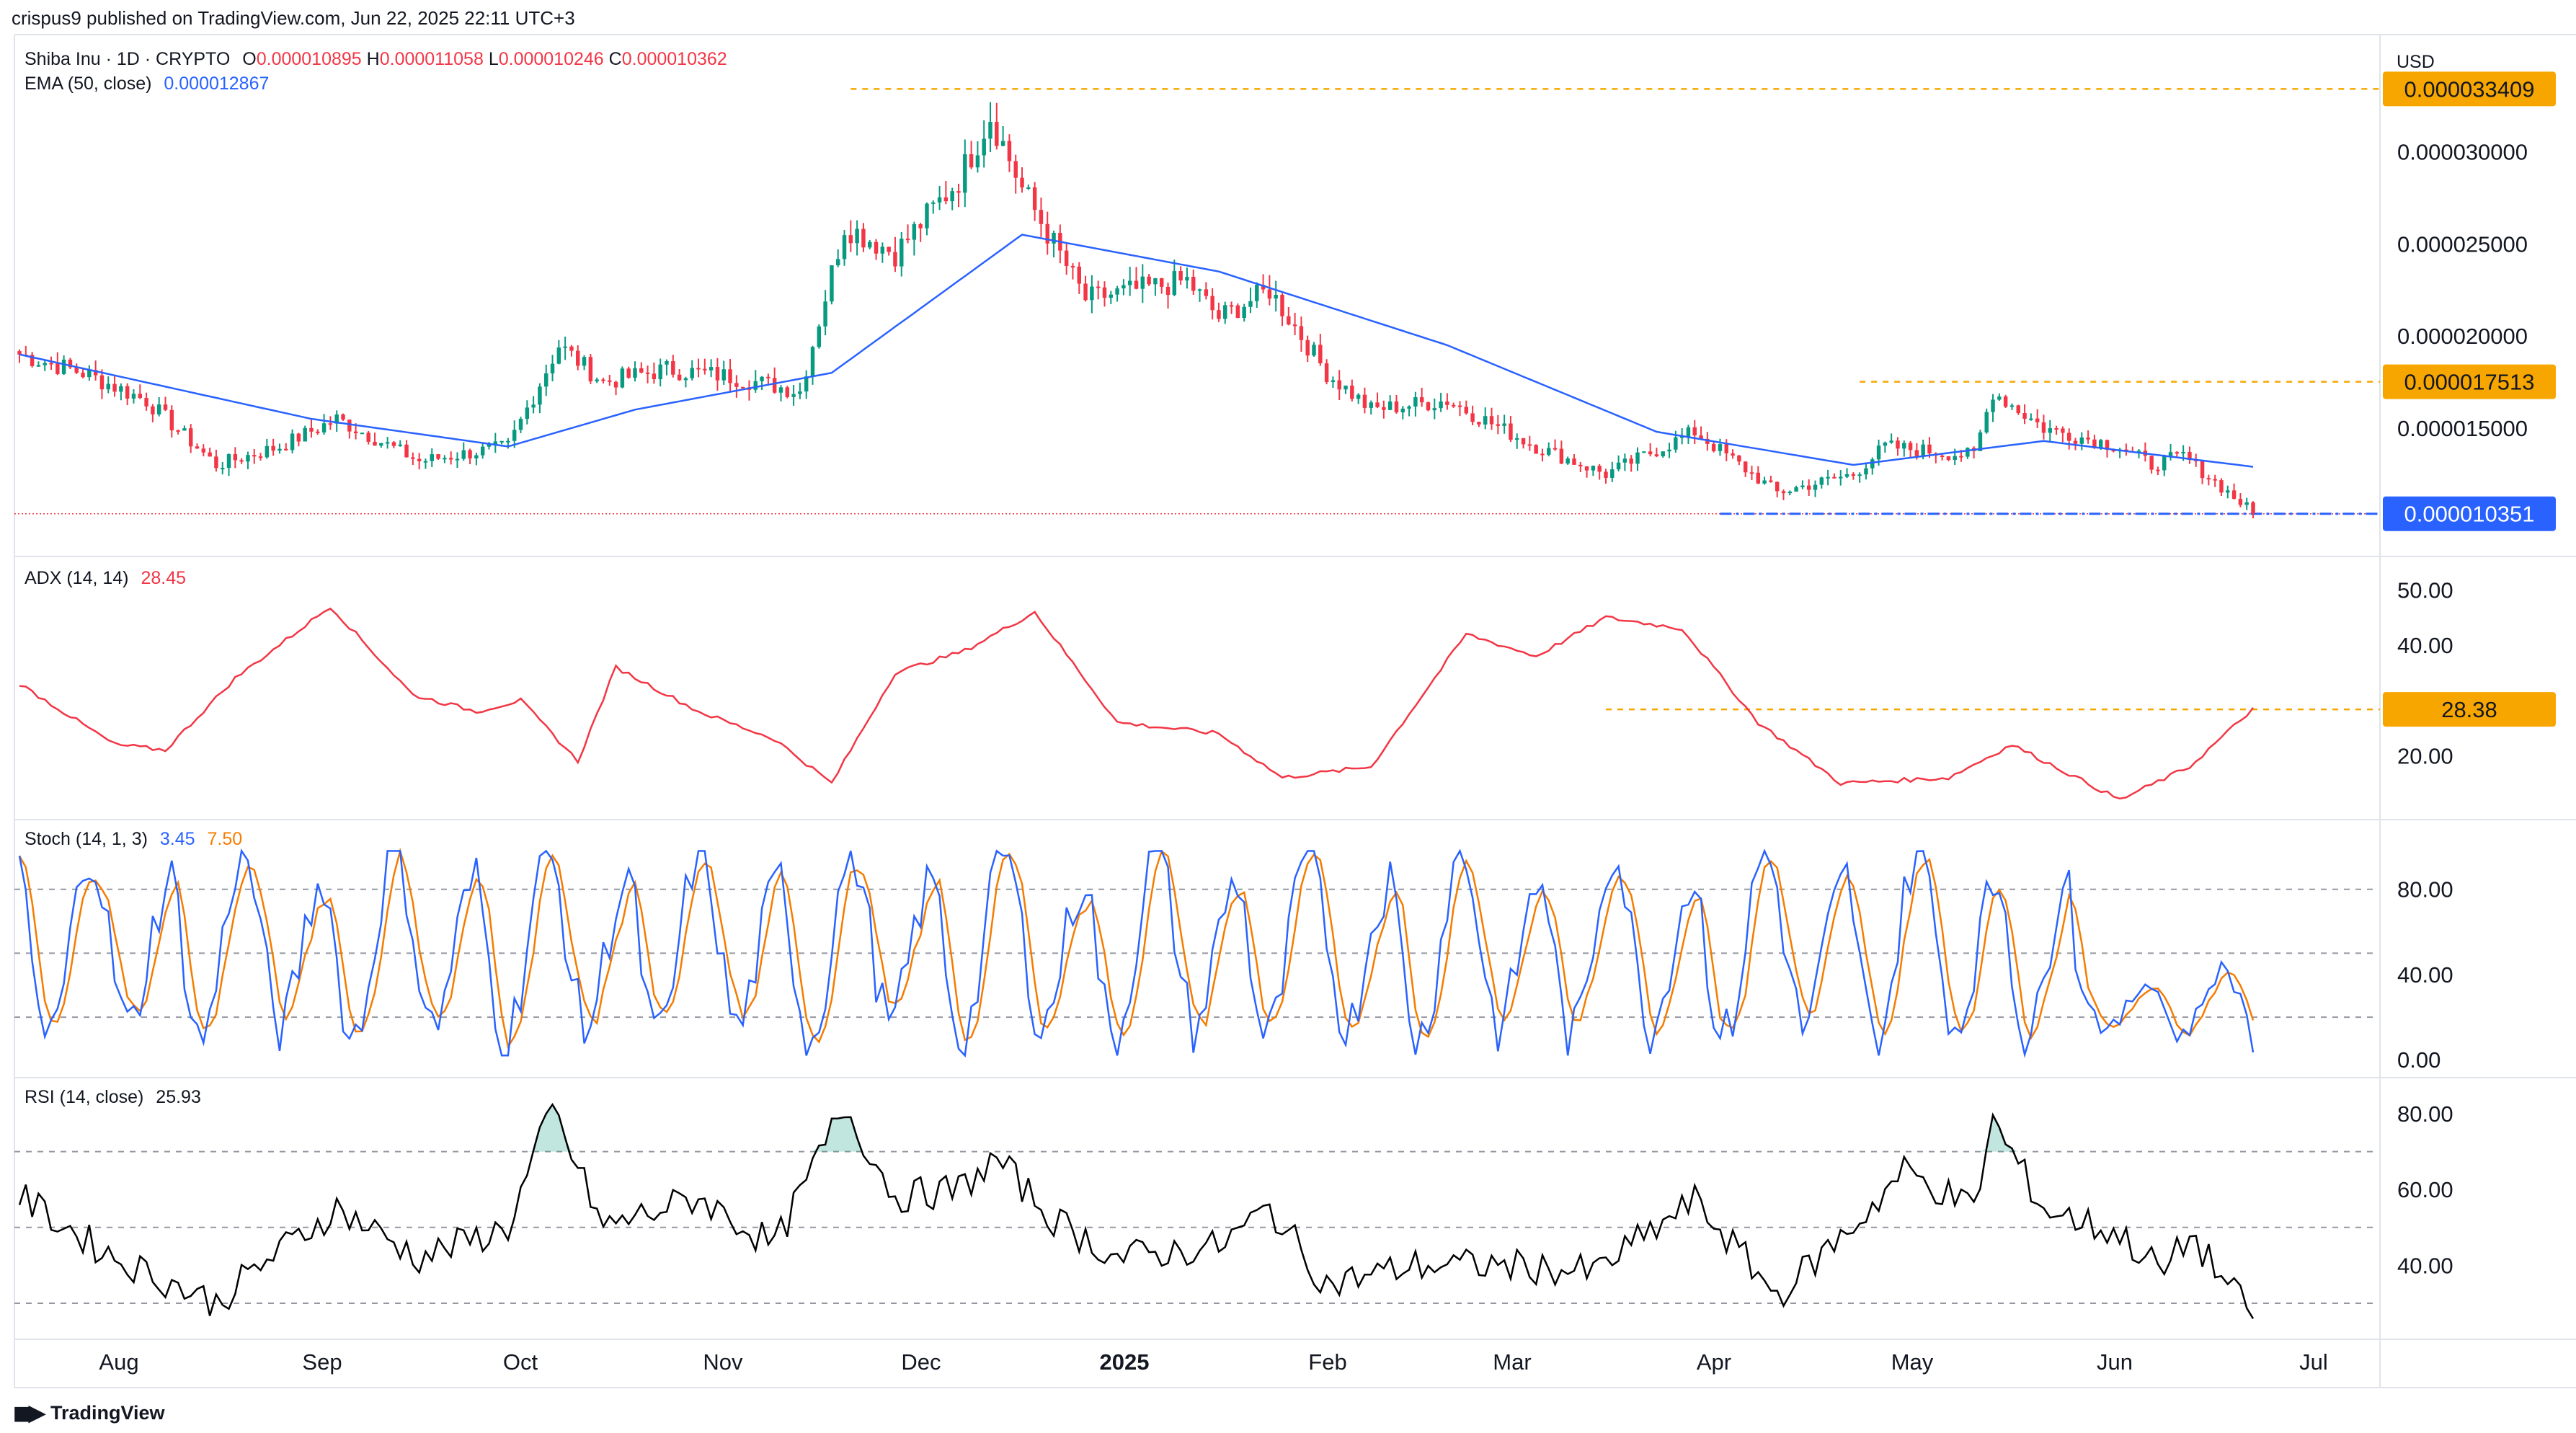 The height and width of the screenshot is (1433, 2576). Describe the element at coordinates (837, 1134) in the screenshot. I see `rsi-overbought-fill` at that location.